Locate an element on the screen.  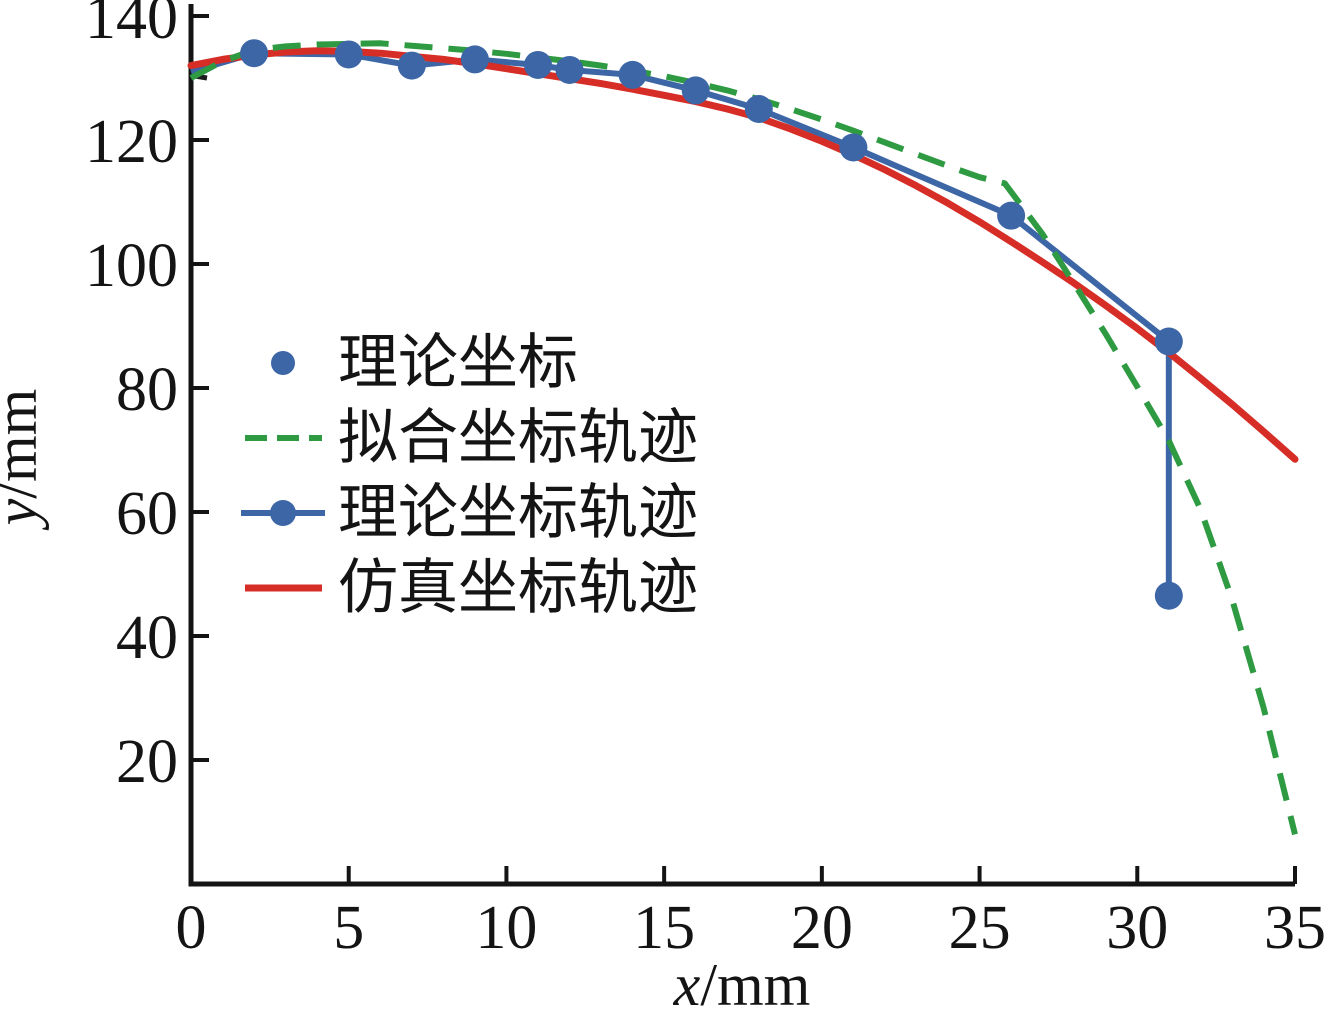
legend-label: 拟合坐标轨迹 is located at coordinates (518, 438).